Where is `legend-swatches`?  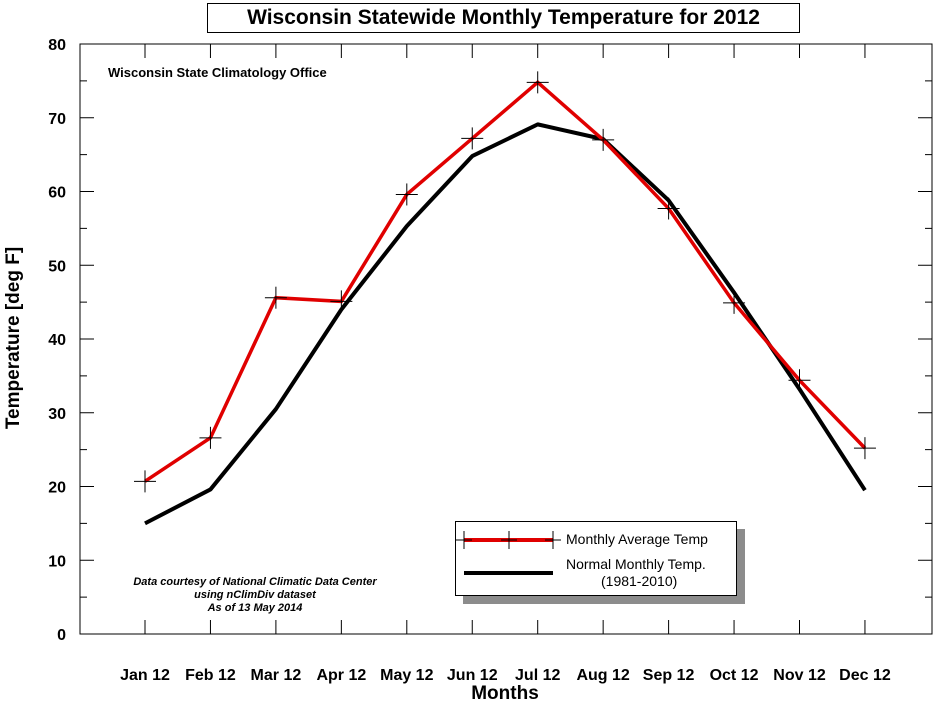
legend-swatches is located at coordinates (508, 553).